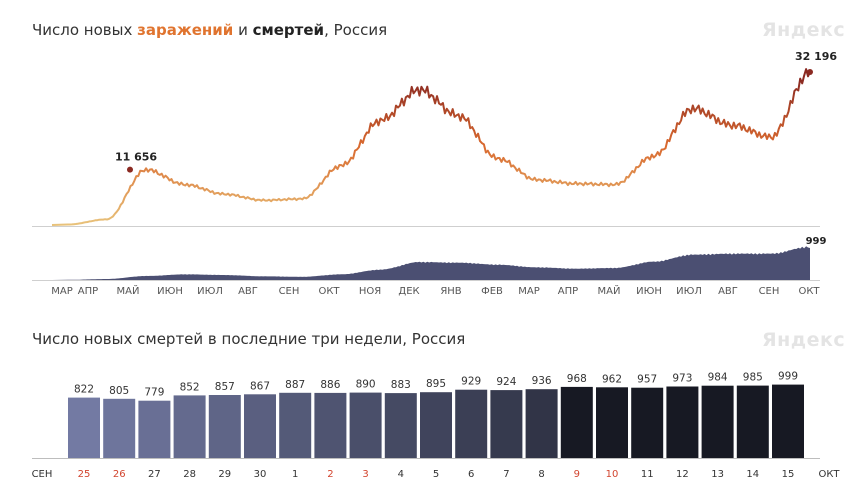 The height and width of the screenshot is (494, 865). What do you see at coordinates (401, 474) in the screenshot?
I see `day-label: 4` at bounding box center [401, 474].